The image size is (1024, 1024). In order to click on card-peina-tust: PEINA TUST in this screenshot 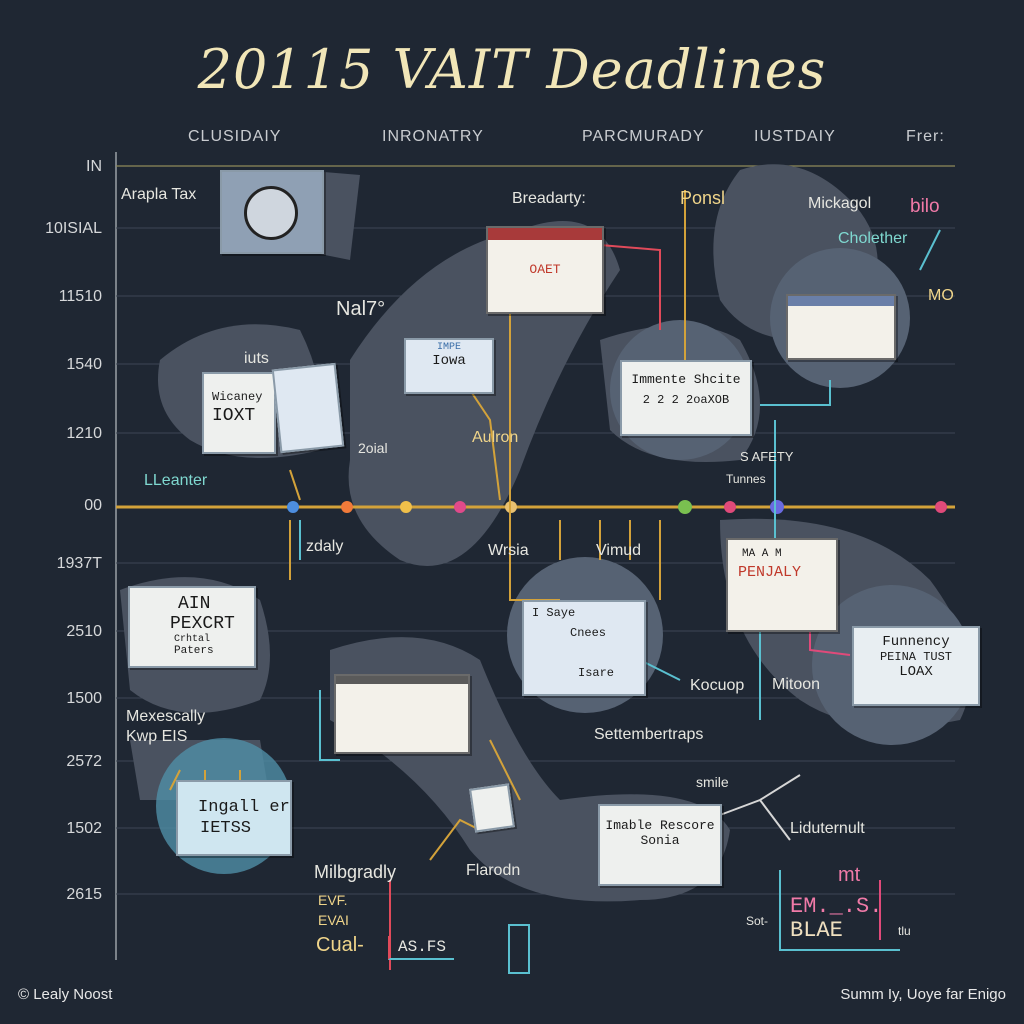, I will do `click(915, 657)`.